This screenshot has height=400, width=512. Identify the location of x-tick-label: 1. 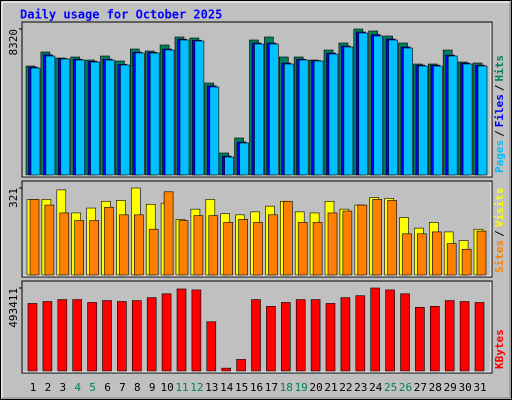
(33, 387).